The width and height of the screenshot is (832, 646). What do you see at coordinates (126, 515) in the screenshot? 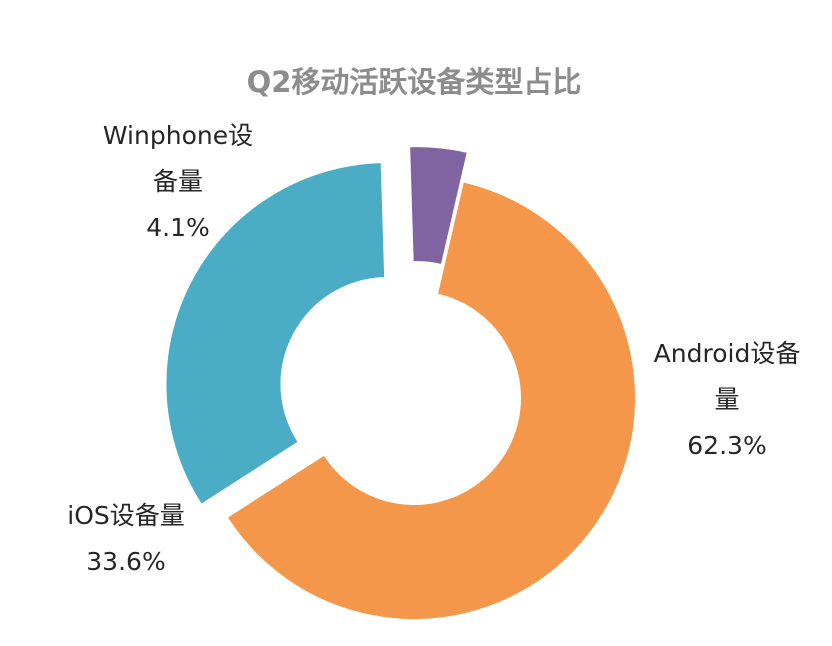
I see `category-label-ios: iOS设备量` at bounding box center [126, 515].